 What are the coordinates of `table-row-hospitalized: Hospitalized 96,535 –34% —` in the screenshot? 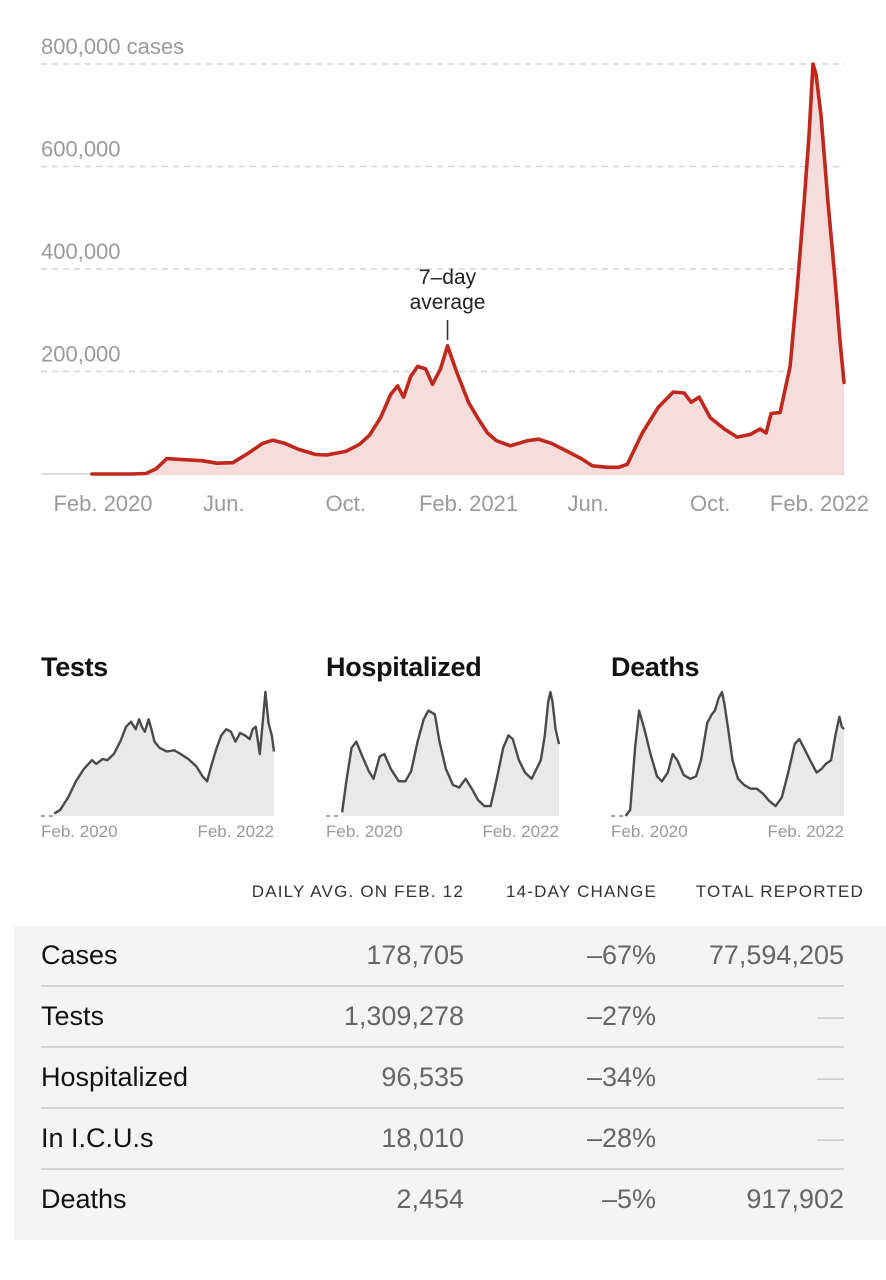 It's located at (442, 1078).